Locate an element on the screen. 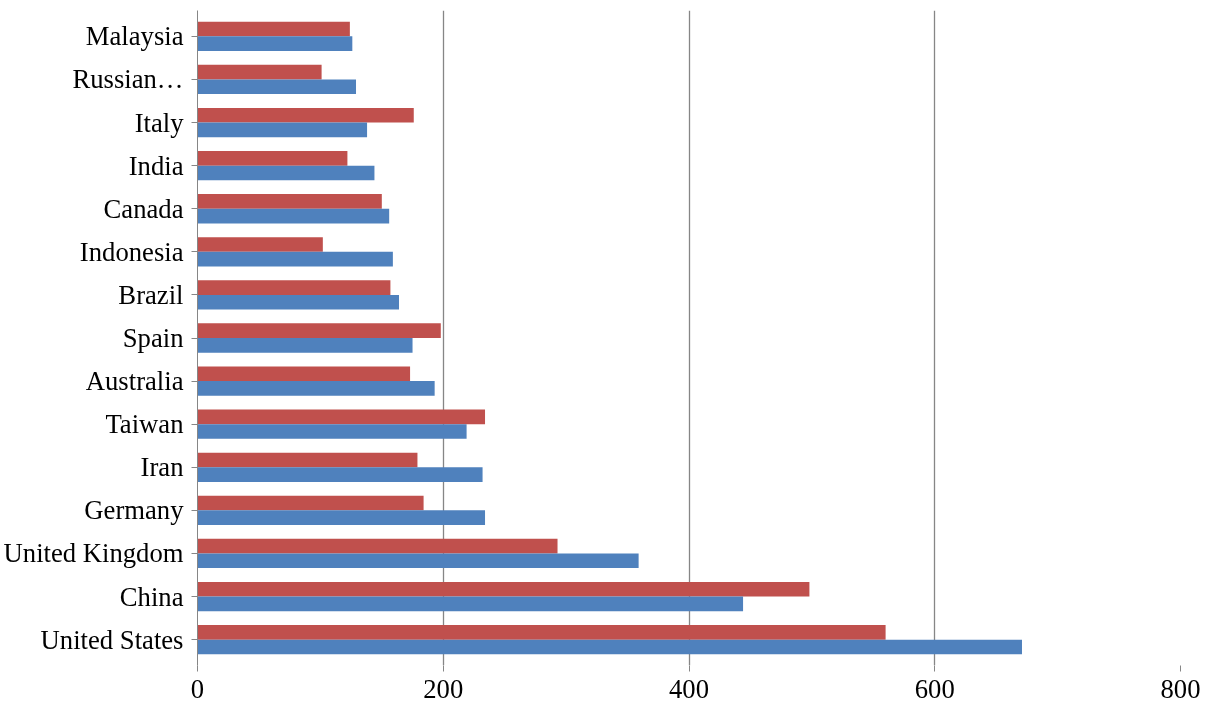  y-tick-label: China is located at coordinates (151, 596).